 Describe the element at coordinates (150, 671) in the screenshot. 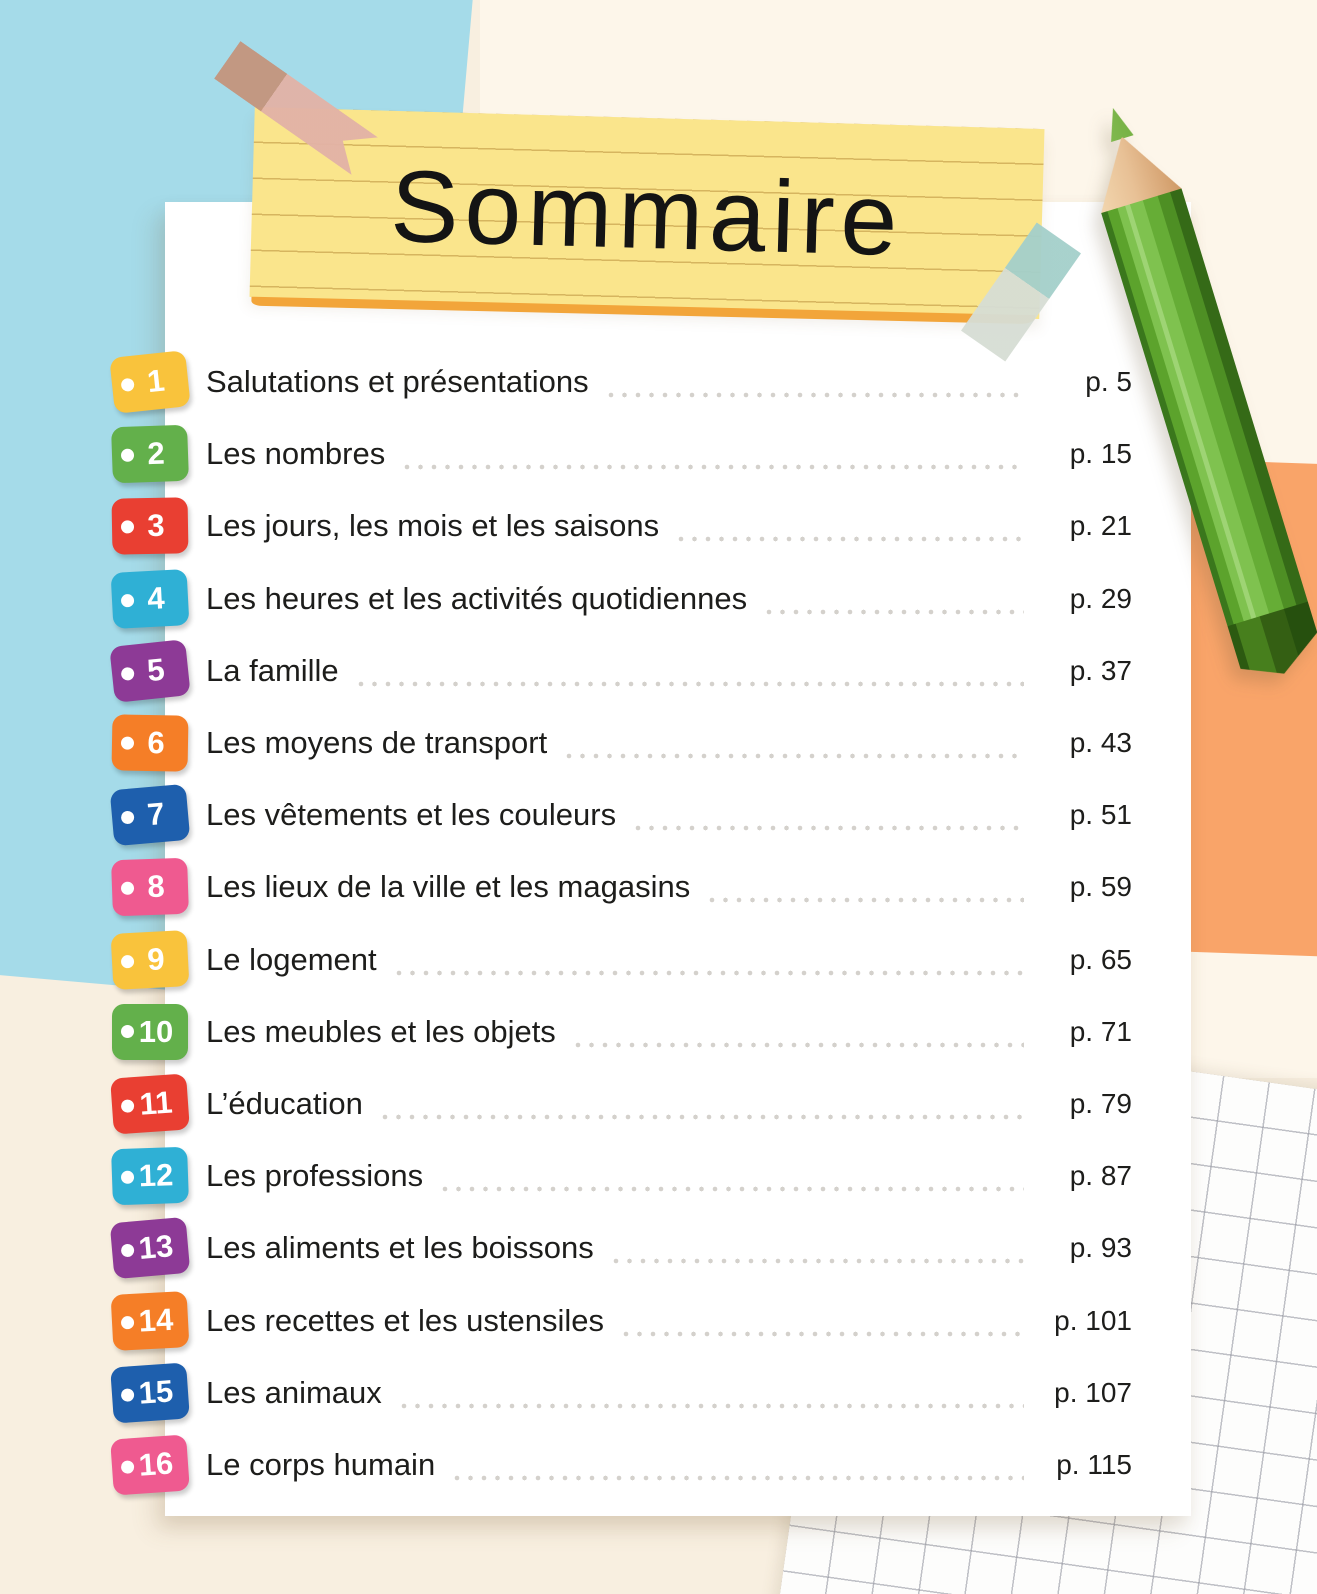

I see `chapter-number-badge: 5` at that location.